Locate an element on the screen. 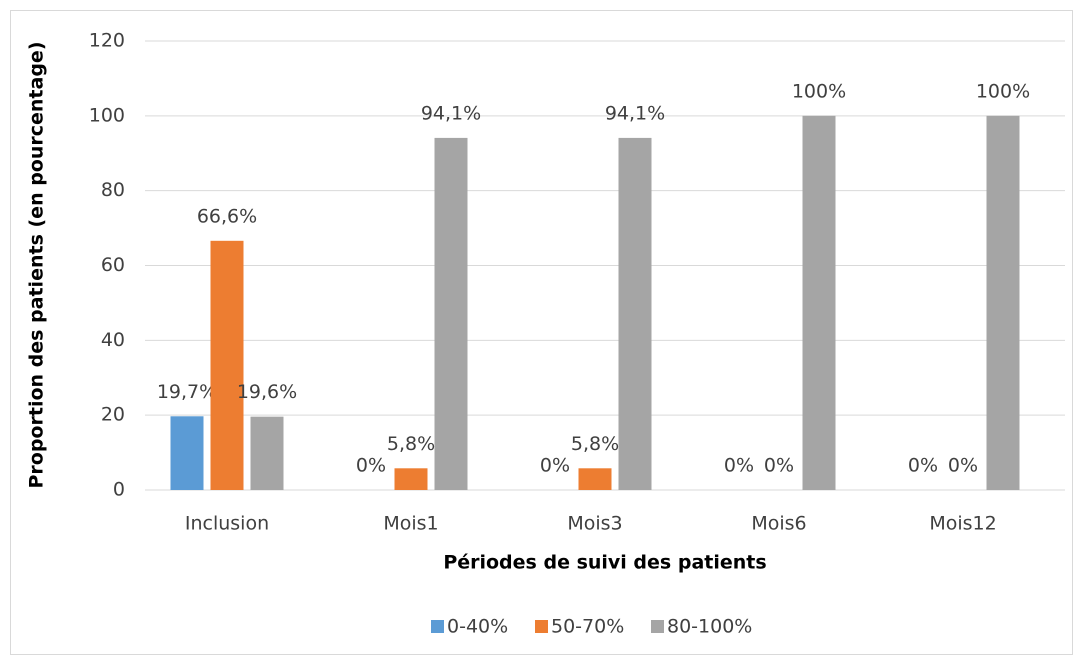 The image size is (1083, 664). legend-label: 80-100% is located at coordinates (709, 627).